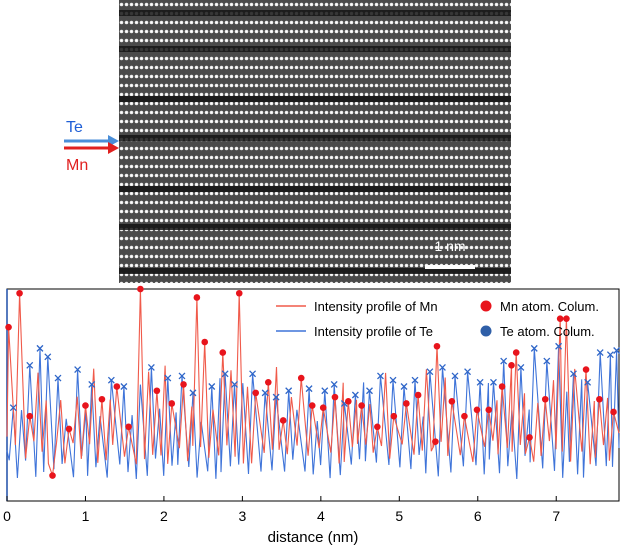  Describe the element at coordinates (7, 516) in the screenshot. I see `x-tick-label: 0` at that location.